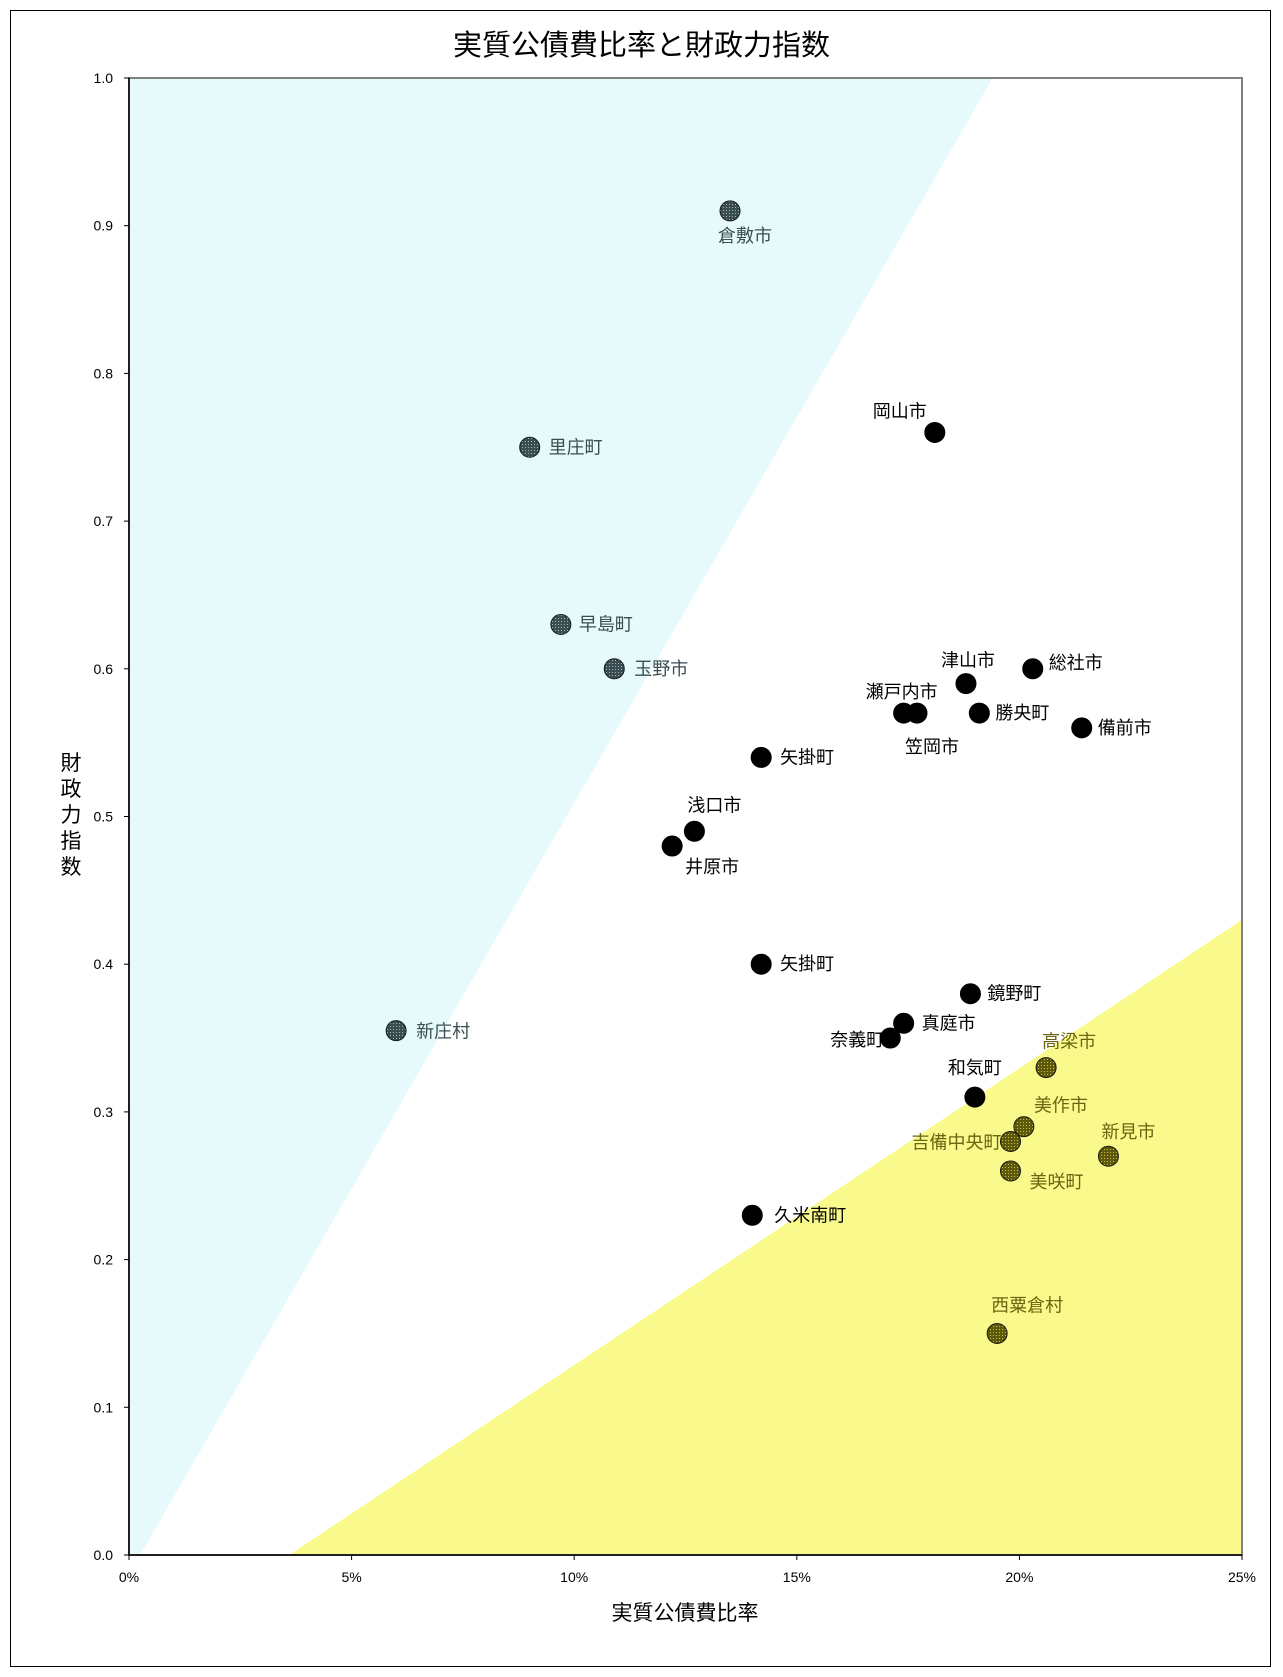  I want to click on point-label: 瀬戸内市, so click(902, 692).